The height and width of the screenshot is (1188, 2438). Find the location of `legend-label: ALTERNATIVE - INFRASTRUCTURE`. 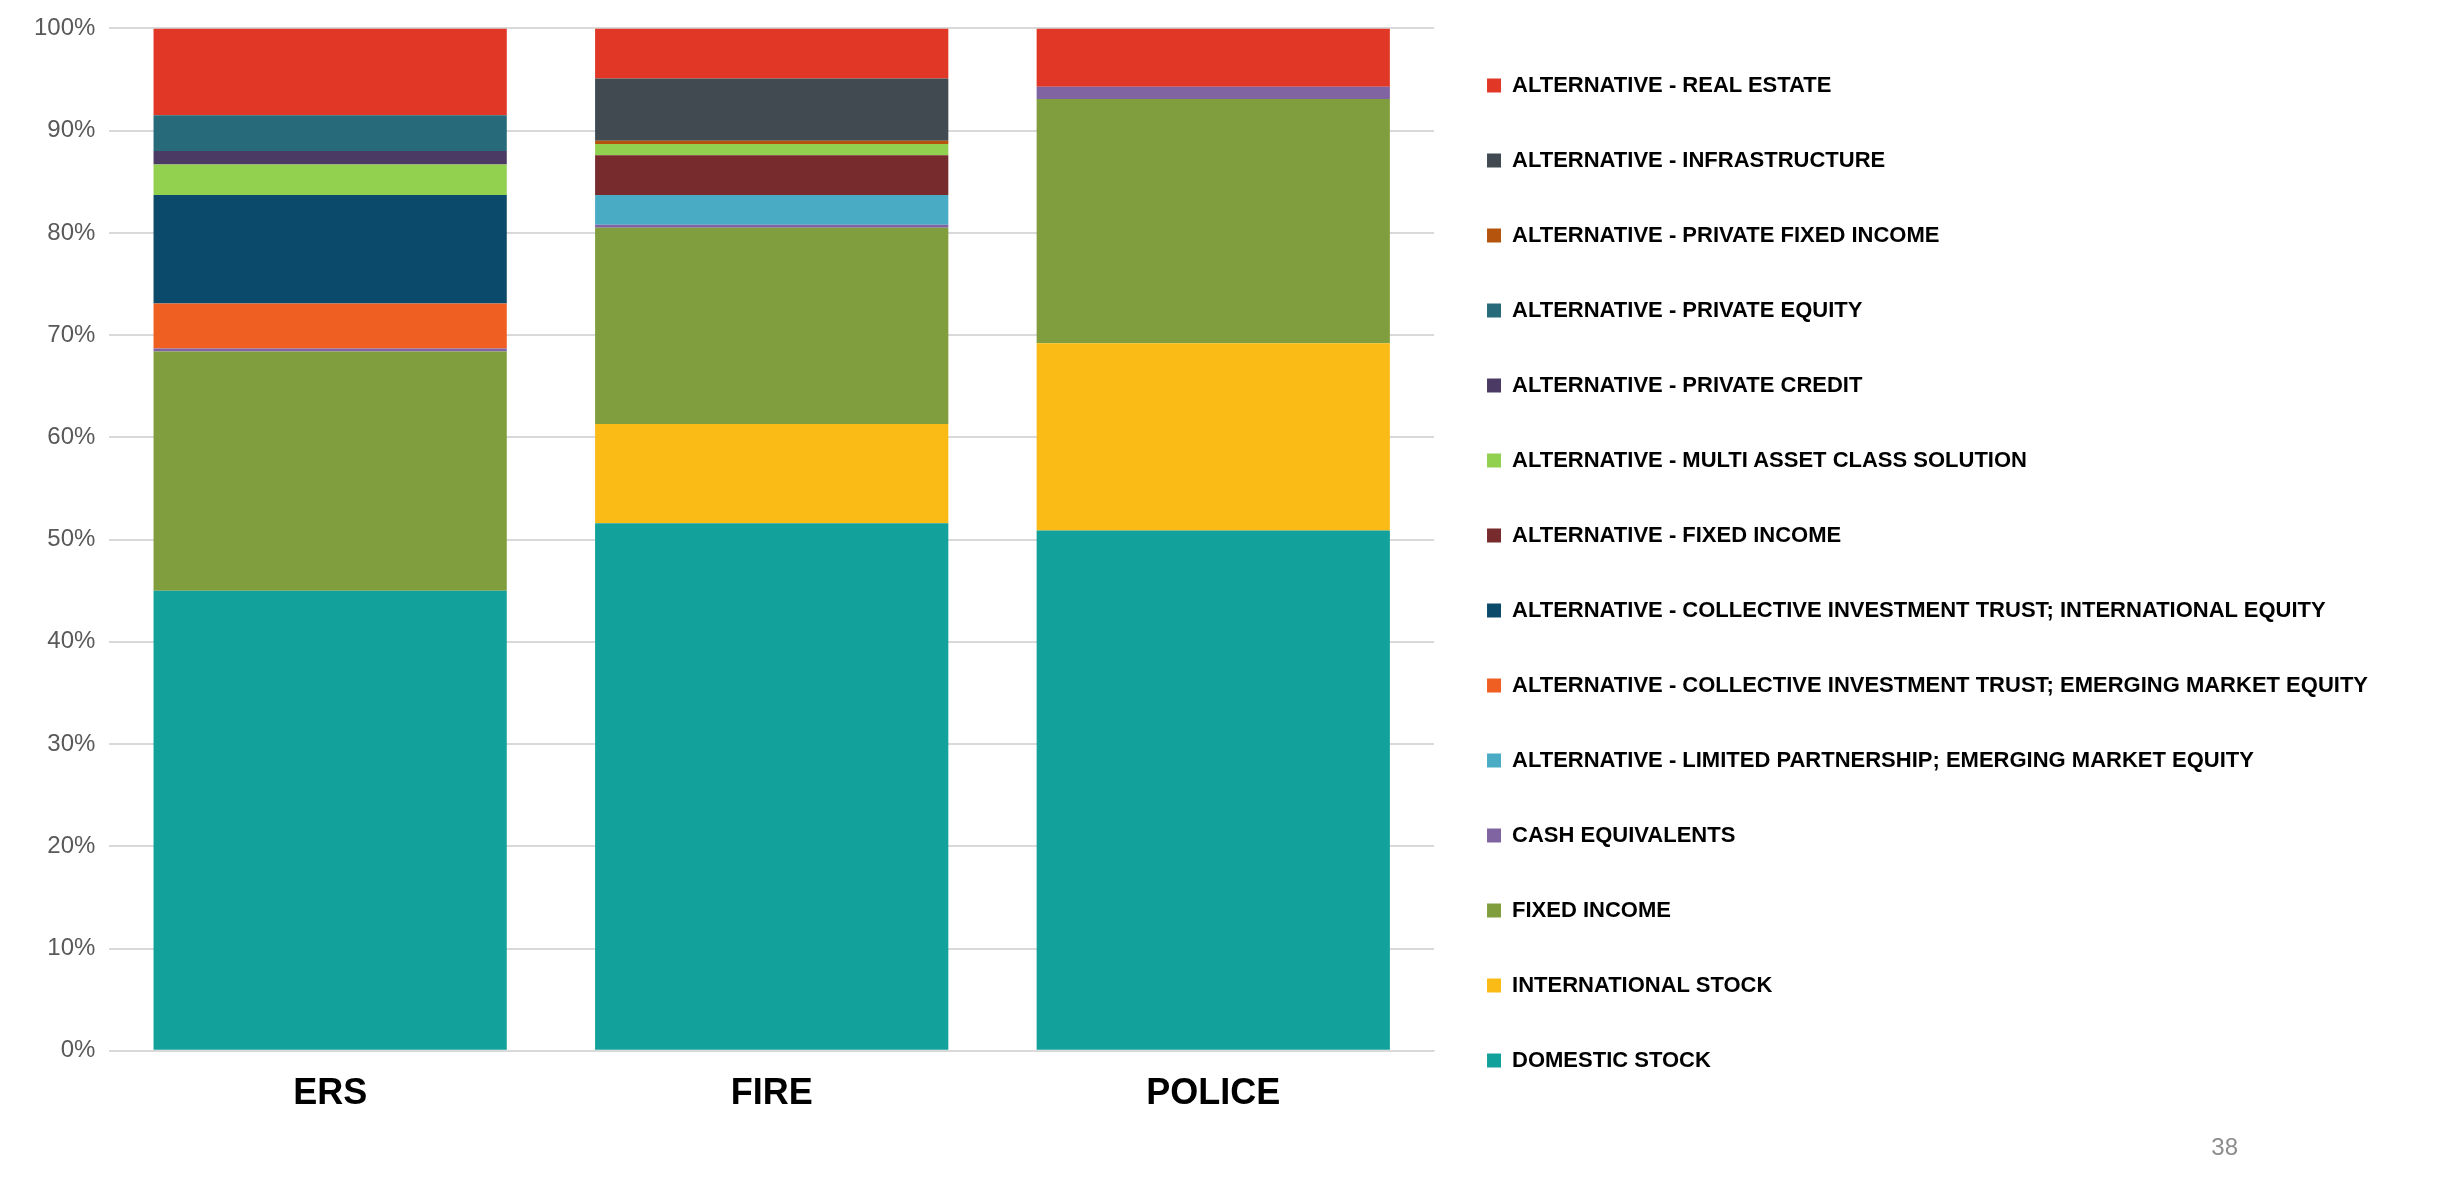

legend-label: ALTERNATIVE - INFRASTRUCTURE is located at coordinates (1699, 159).